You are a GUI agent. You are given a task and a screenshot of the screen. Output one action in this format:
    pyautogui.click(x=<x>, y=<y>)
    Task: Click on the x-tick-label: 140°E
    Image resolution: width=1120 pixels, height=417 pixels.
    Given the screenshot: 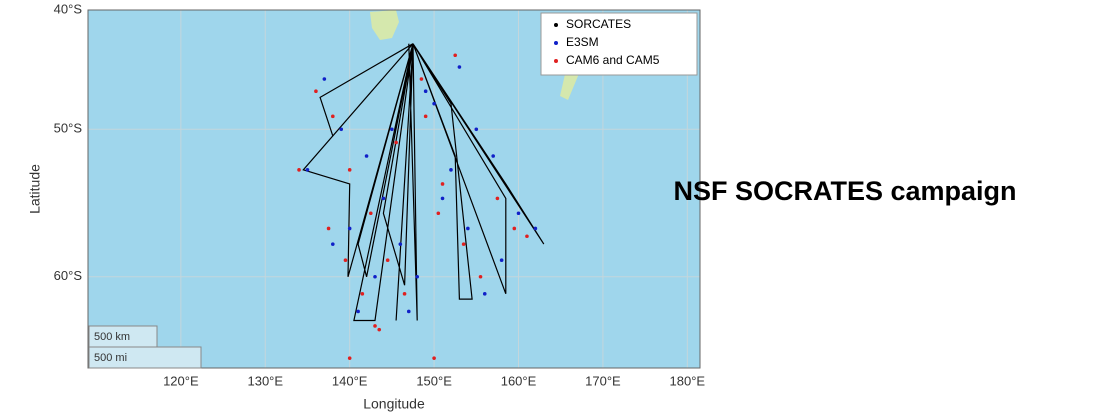 What is the action you would take?
    pyautogui.click(x=350, y=380)
    